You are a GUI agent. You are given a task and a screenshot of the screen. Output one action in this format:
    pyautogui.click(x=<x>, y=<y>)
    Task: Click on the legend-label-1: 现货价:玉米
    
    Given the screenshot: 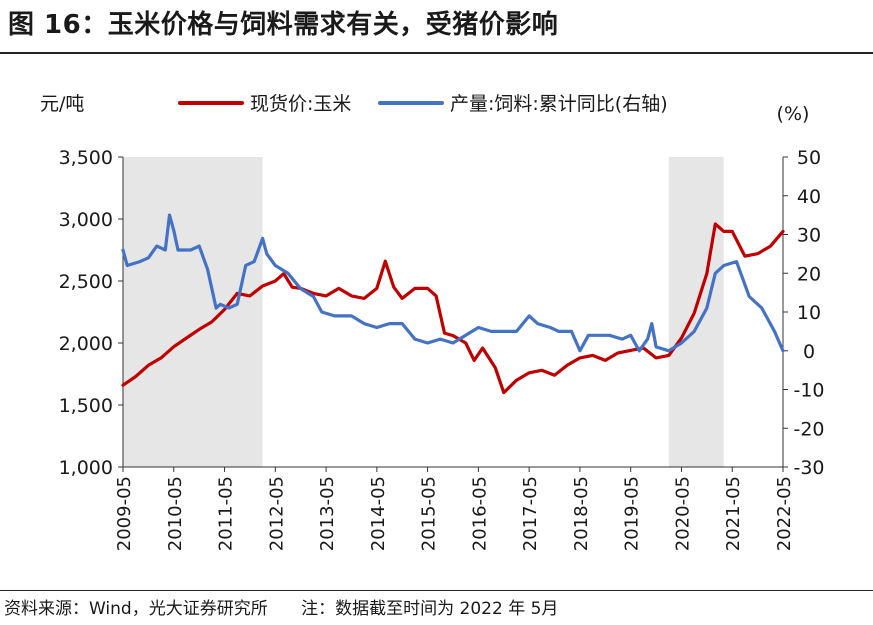 What is the action you would take?
    pyautogui.click(x=300, y=104)
    